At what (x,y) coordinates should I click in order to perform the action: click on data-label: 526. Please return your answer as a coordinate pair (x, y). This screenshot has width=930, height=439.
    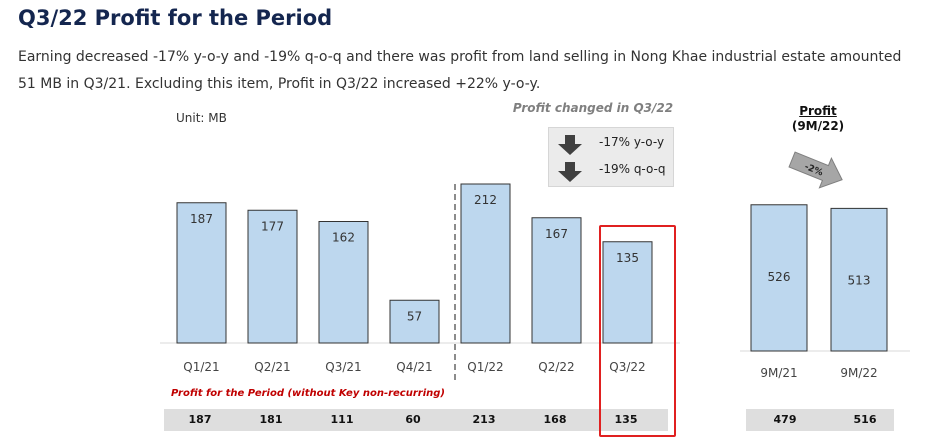
    Looking at the image, I should click on (779, 277).